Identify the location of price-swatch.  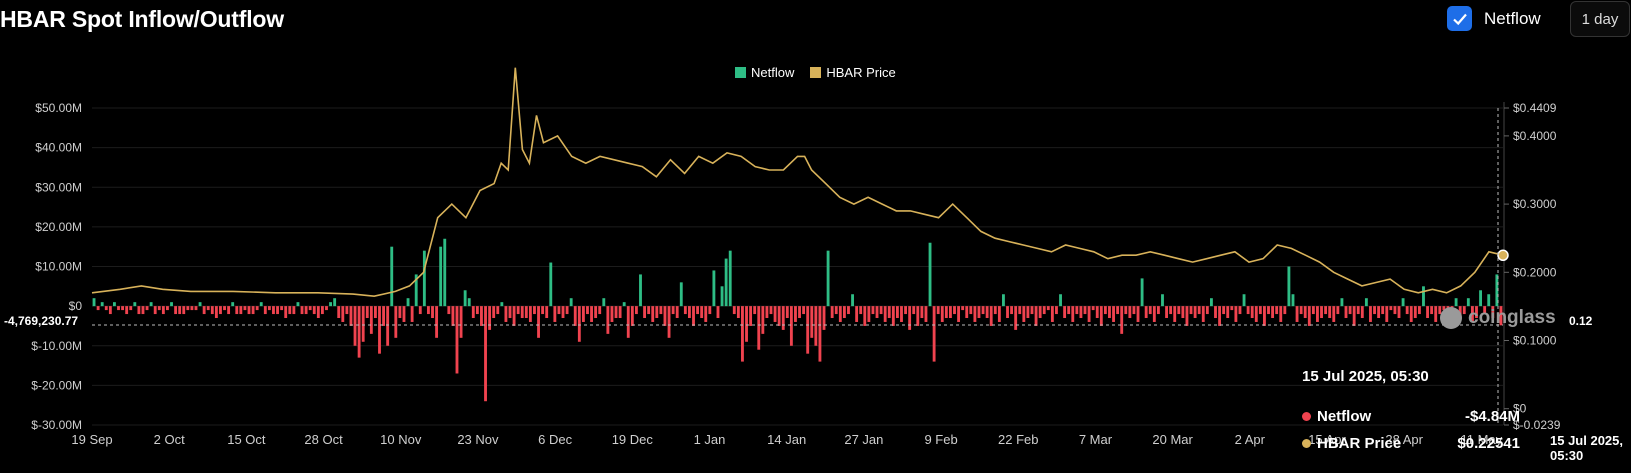
(816, 72).